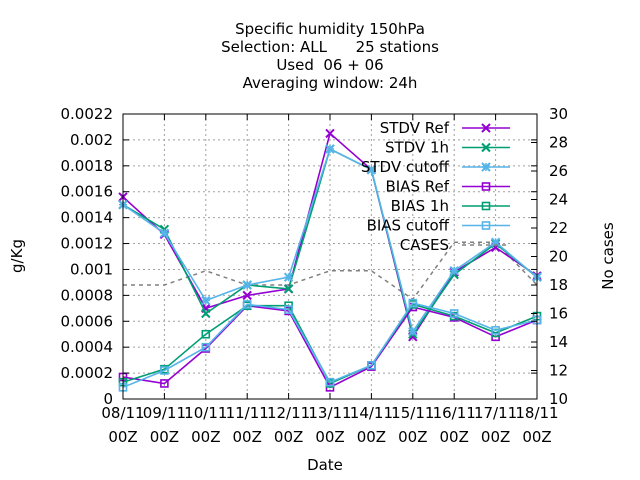  I want to click on y-tick-label: 0.002, so click(91, 140).